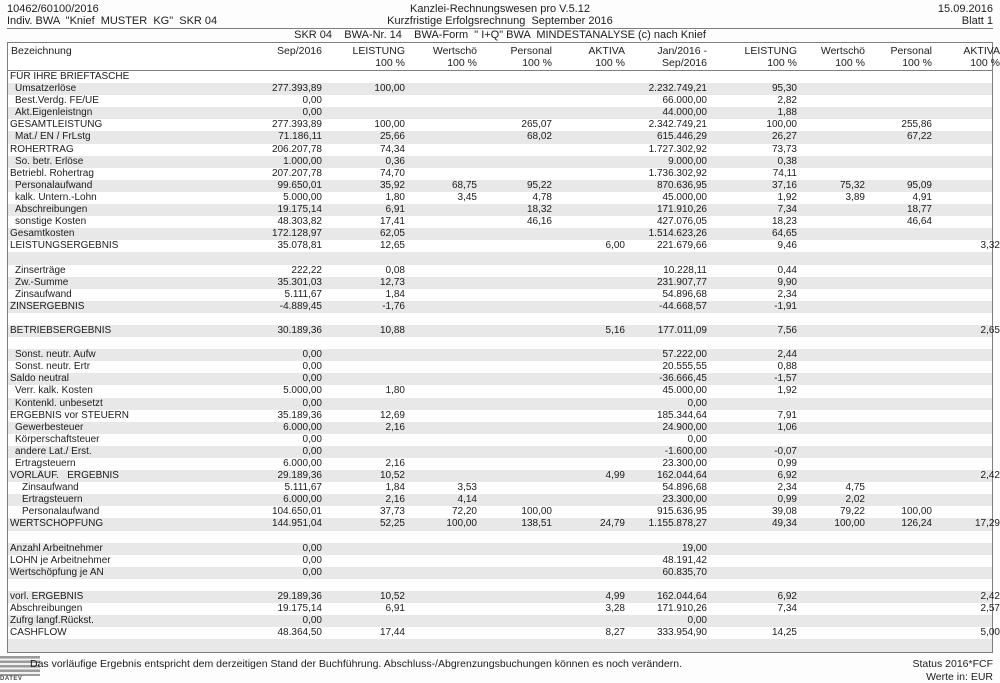 The height and width of the screenshot is (683, 1000). I want to click on row-value: -4.889,45, so click(300, 306).